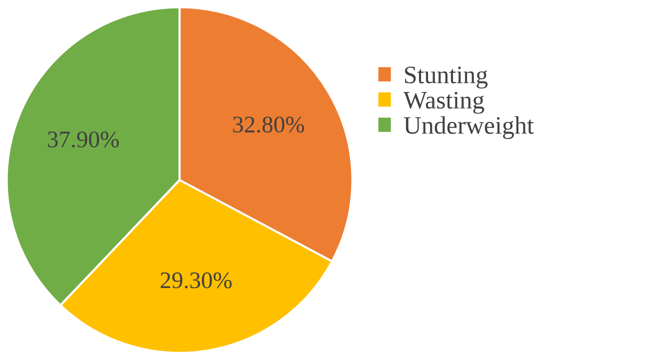 This screenshot has height=360, width=647. What do you see at coordinates (469, 128) in the screenshot?
I see `legend-label: Underweight` at bounding box center [469, 128].